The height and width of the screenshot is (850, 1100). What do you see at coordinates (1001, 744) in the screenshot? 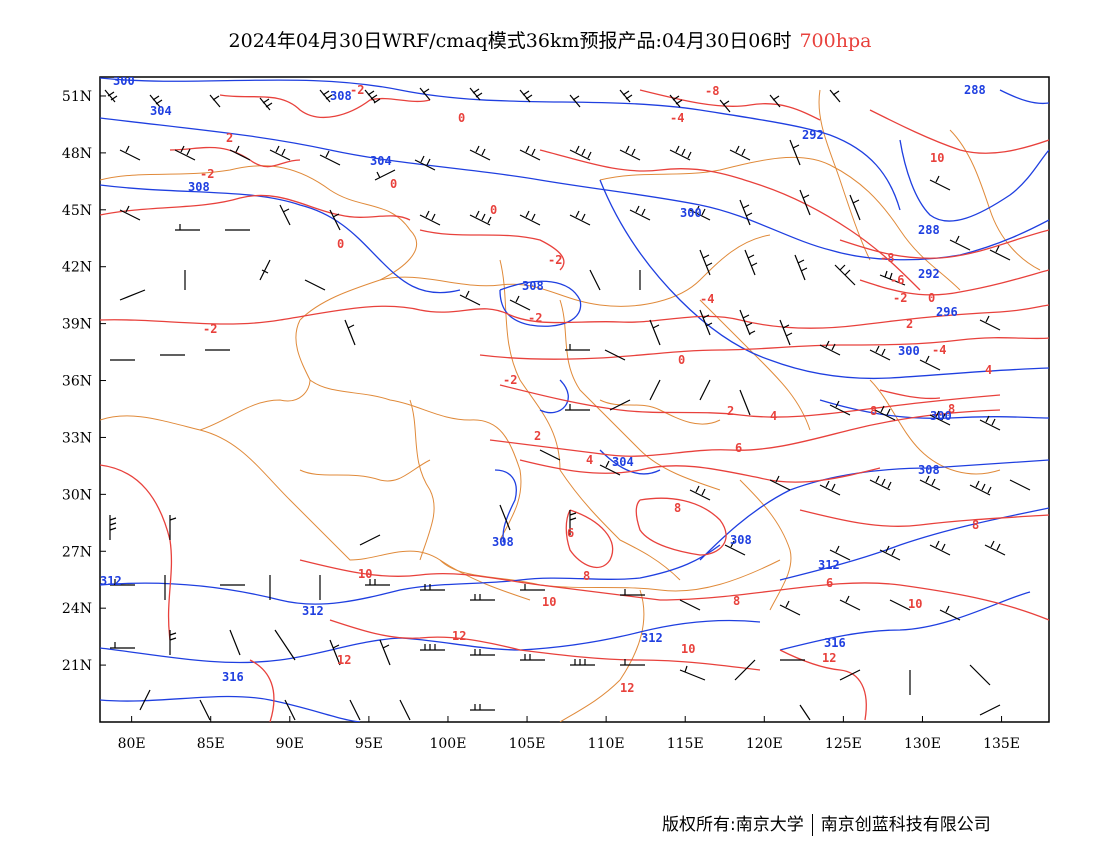
I see `x-tick-label: 135E` at bounding box center [1001, 744].